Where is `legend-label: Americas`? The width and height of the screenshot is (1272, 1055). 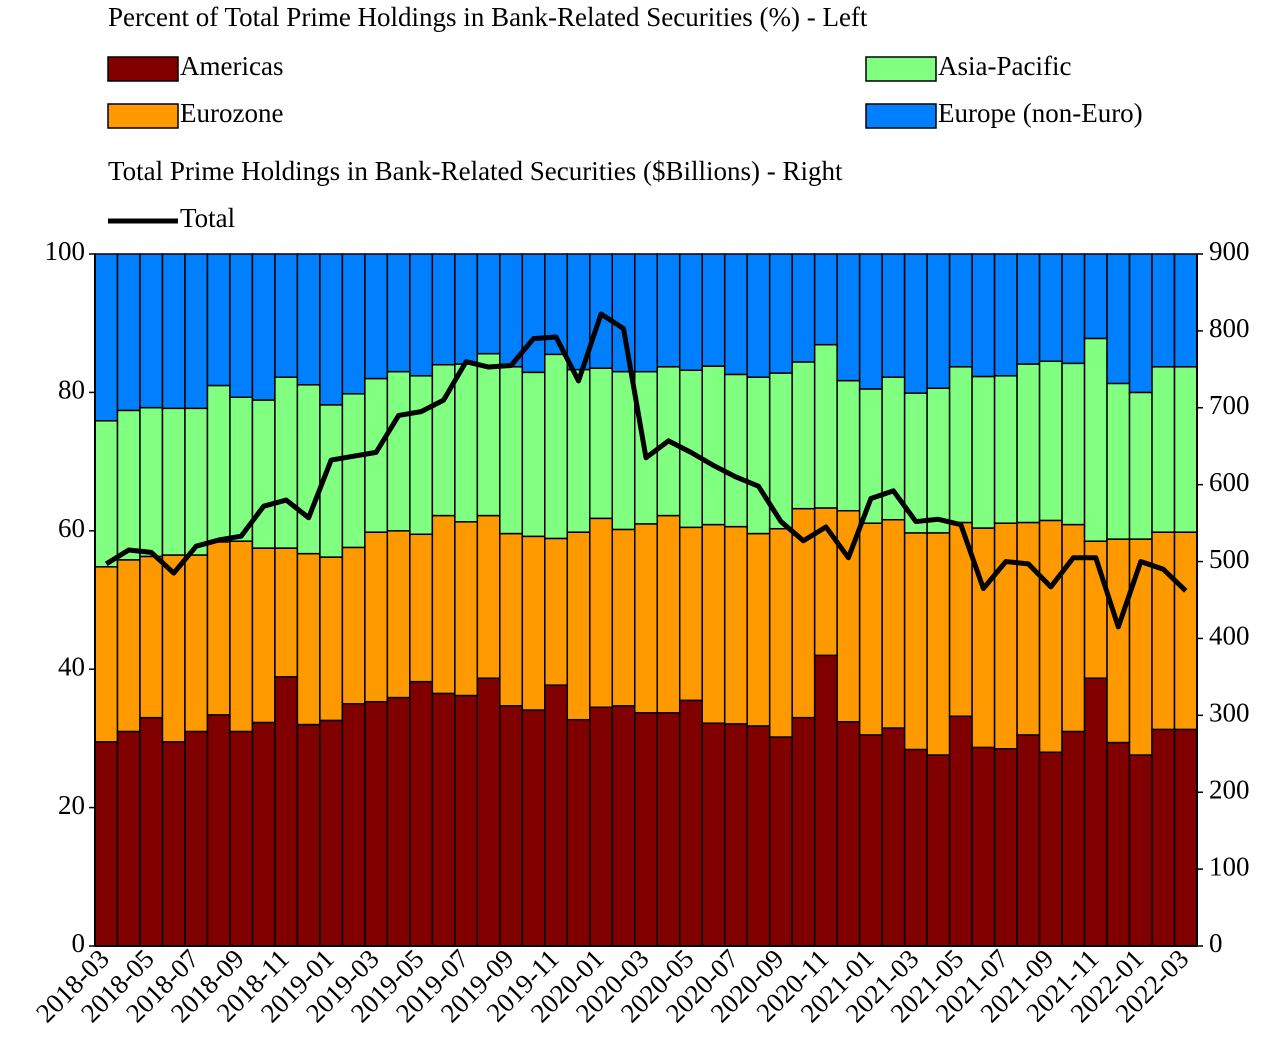 legend-label: Americas is located at coordinates (231, 66).